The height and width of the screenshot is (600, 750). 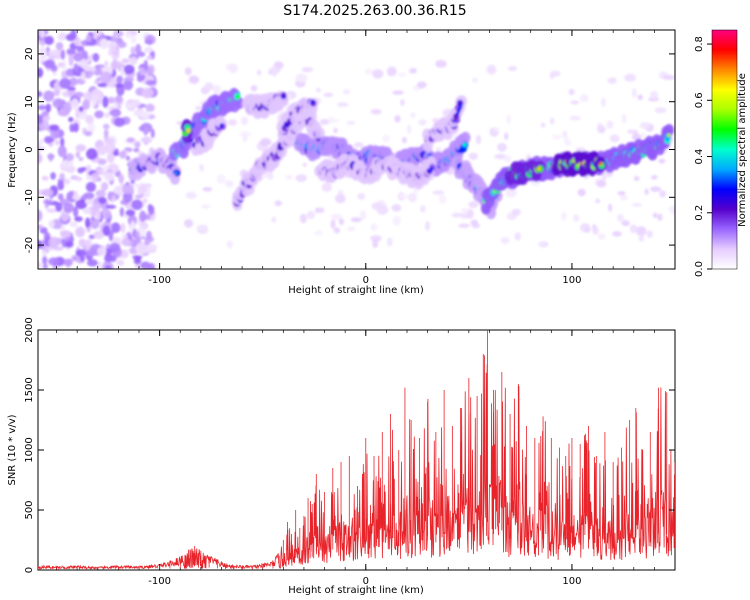 I want to click on colorbar-tick-label: 0.6, so click(x=699, y=100).